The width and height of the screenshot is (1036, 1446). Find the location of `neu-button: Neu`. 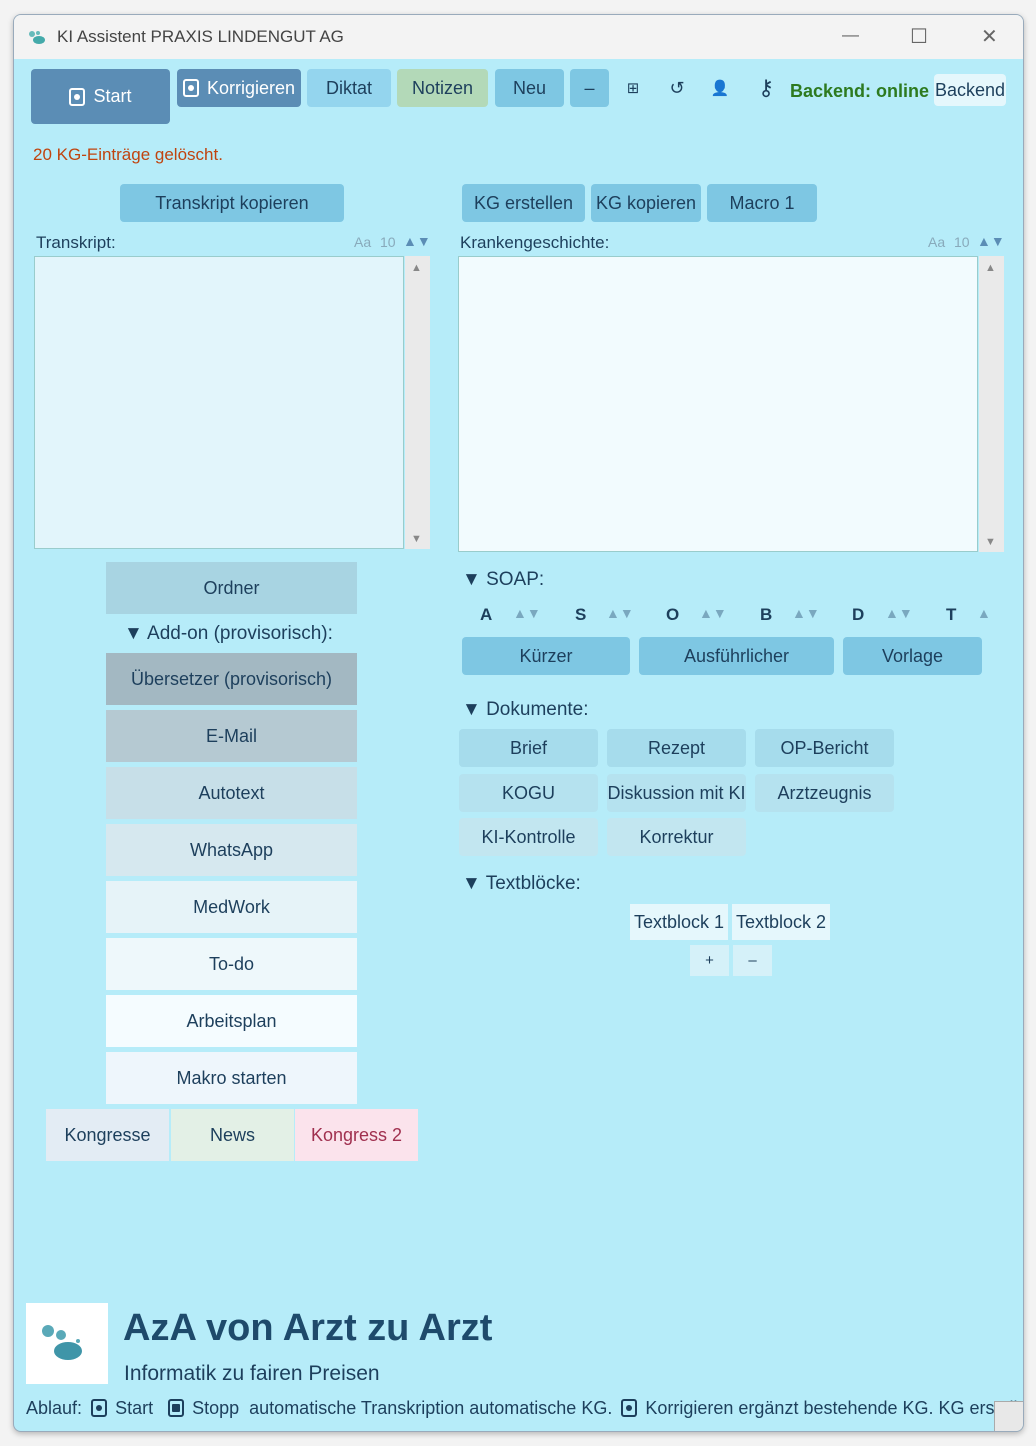

neu-button: Neu is located at coordinates (529, 88).